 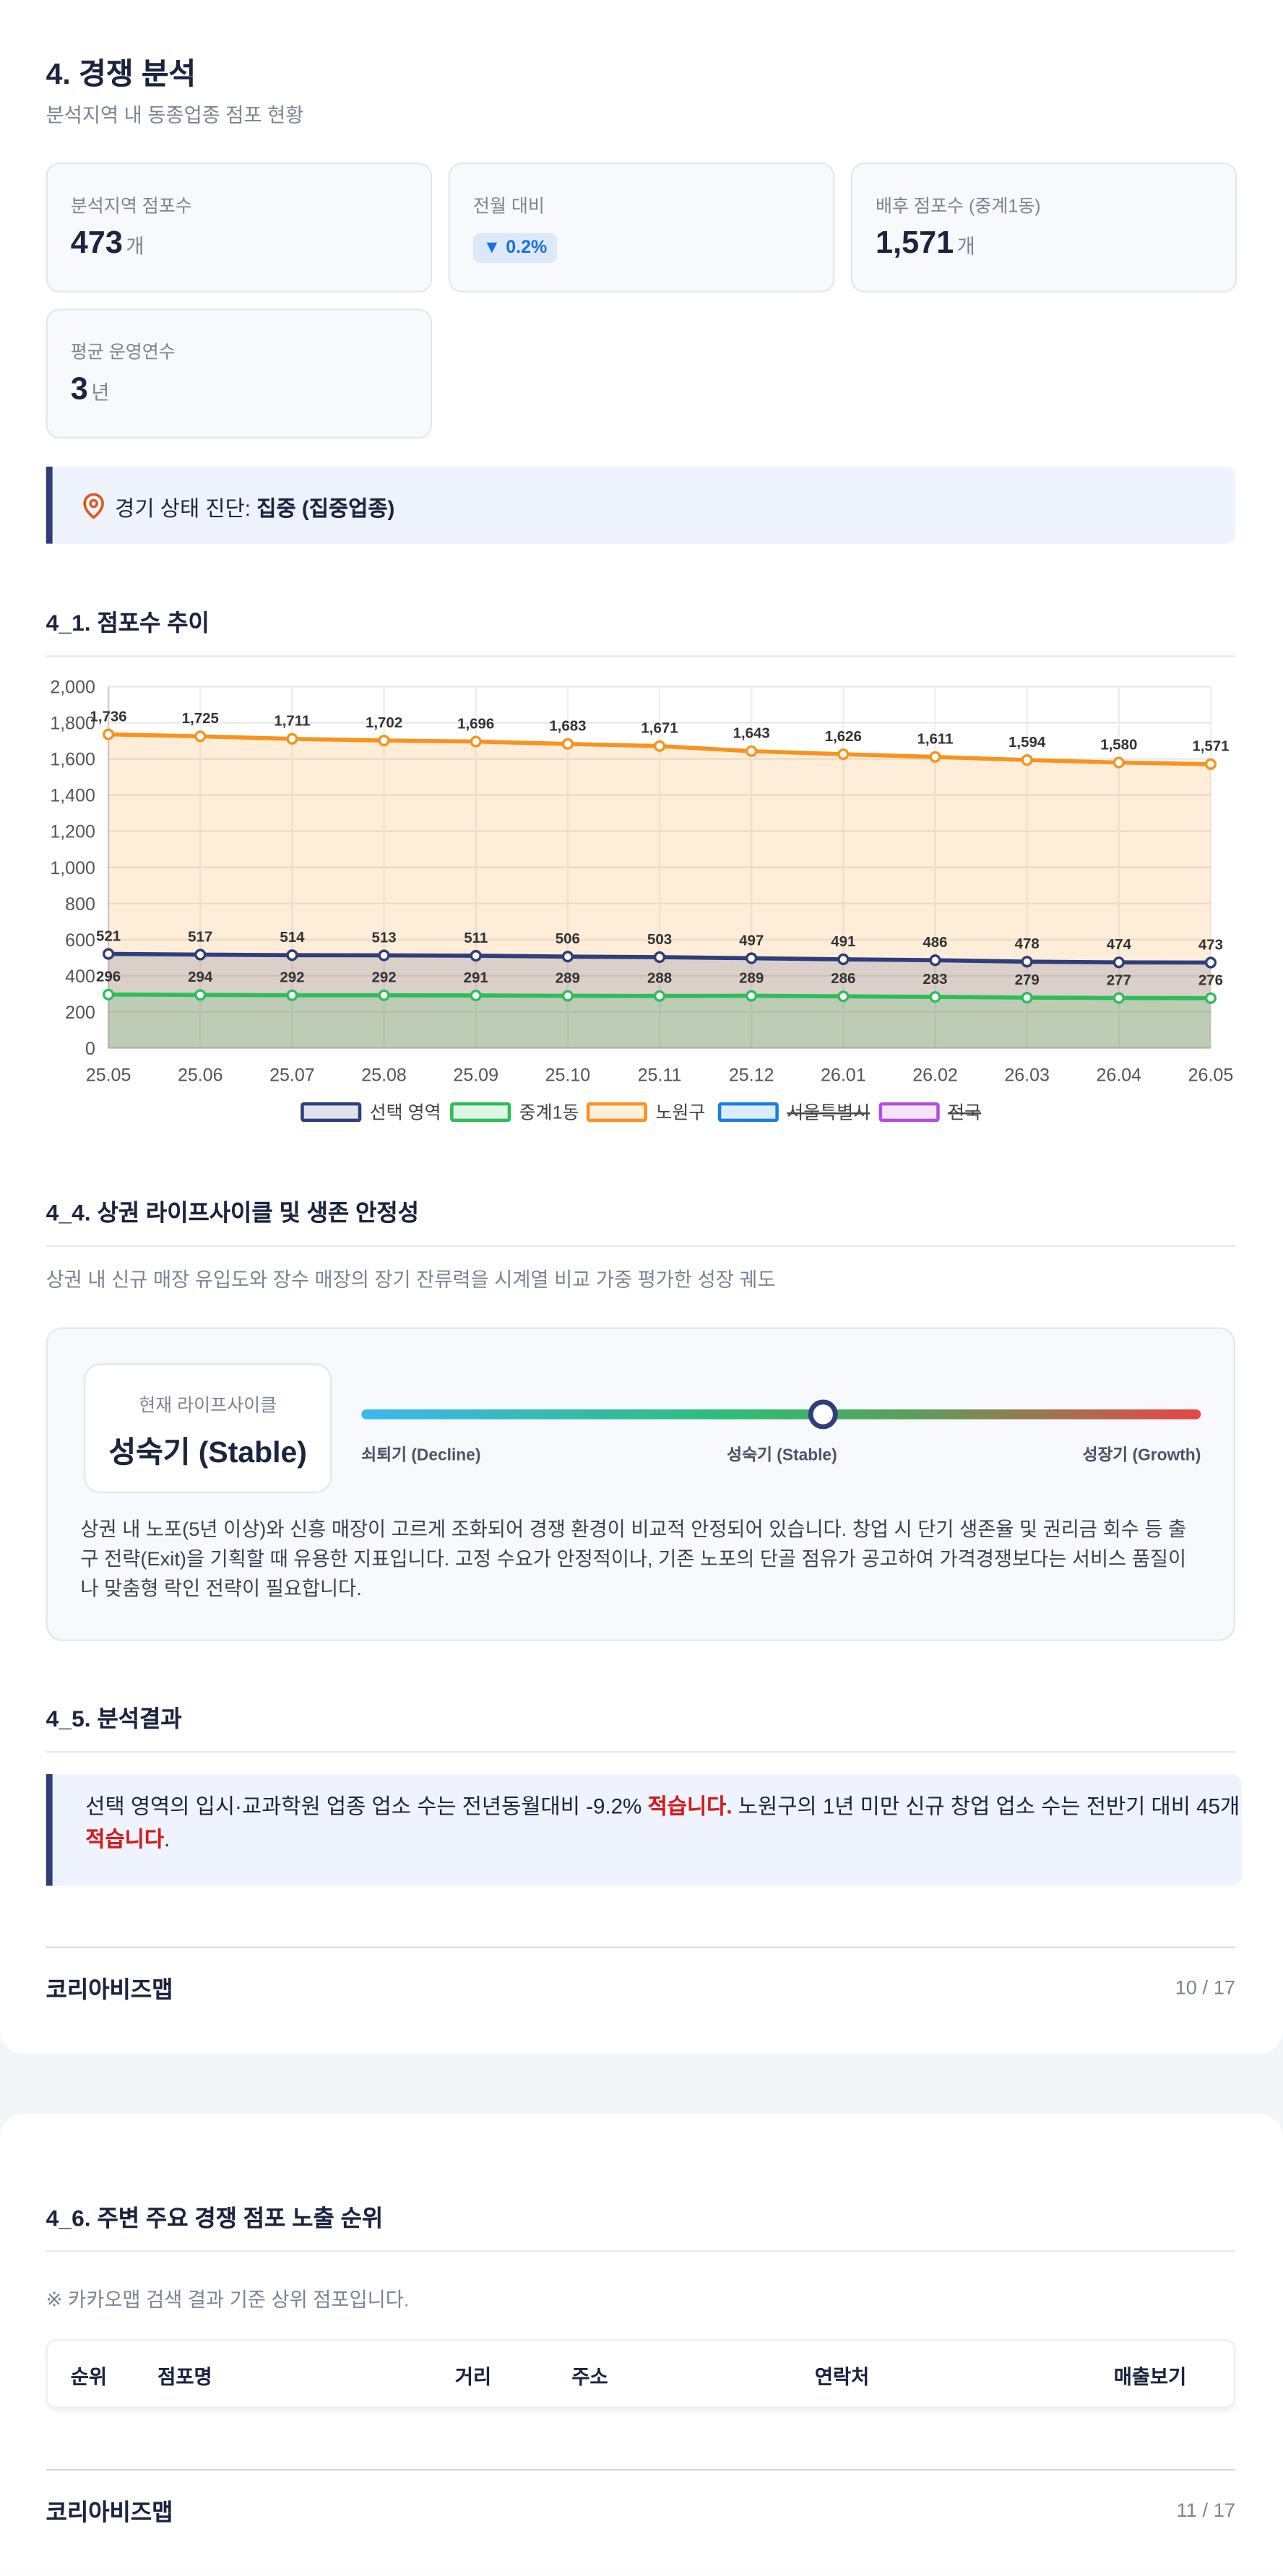 What do you see at coordinates (93, 506) in the screenshot?
I see `pin-icon` at bounding box center [93, 506].